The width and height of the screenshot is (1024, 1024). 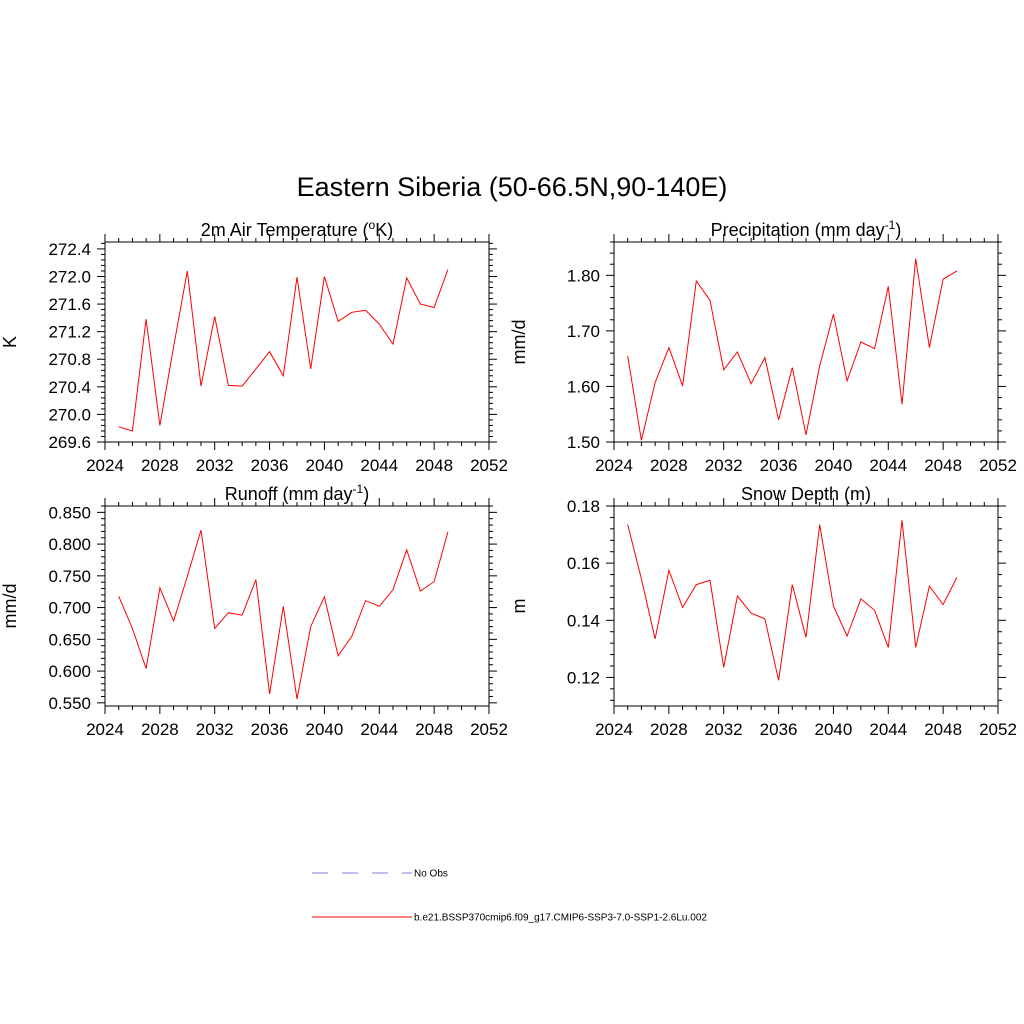 I want to click on y-tick-label: 270.0, so click(x=69, y=414).